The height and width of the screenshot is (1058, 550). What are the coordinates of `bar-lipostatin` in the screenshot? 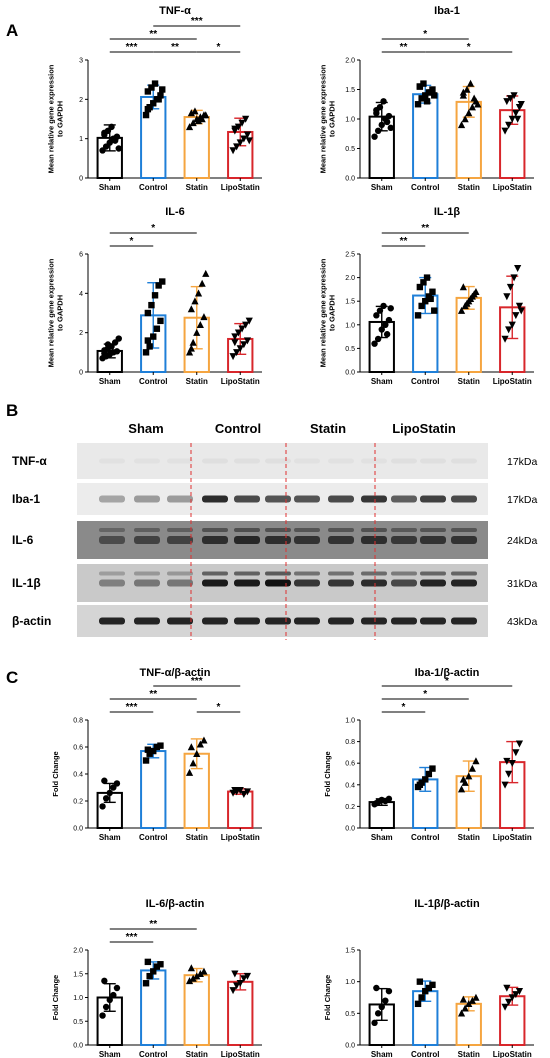 It's located at (240, 809).